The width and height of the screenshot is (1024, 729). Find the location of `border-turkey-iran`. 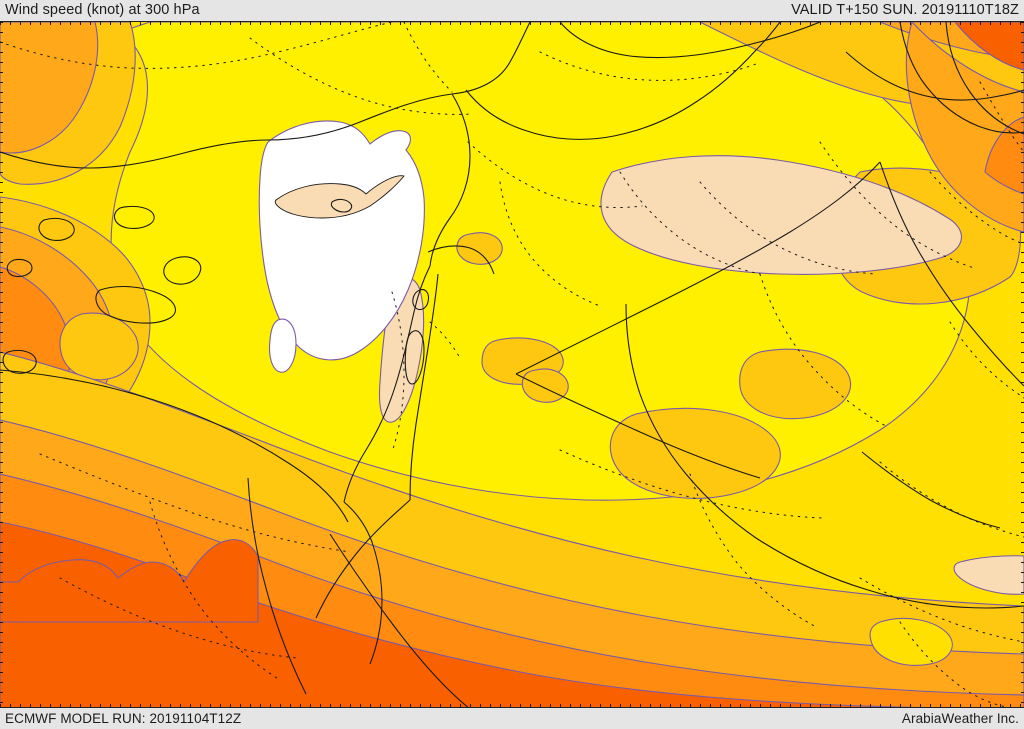

border-turkey-iran is located at coordinates (934, 76).